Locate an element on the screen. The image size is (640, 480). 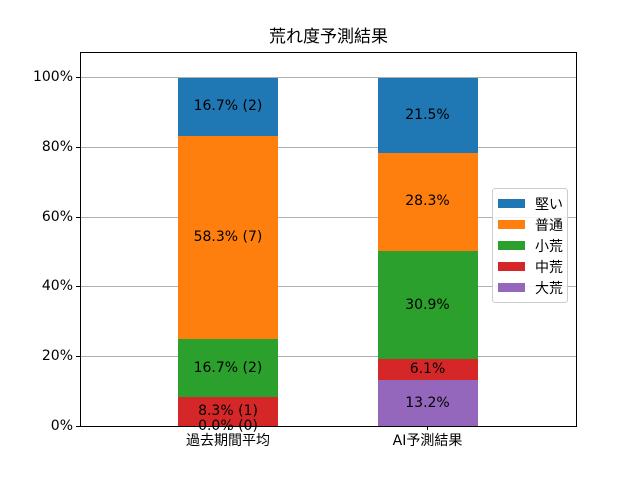
legend-swatch-普通 is located at coordinates (511, 224).